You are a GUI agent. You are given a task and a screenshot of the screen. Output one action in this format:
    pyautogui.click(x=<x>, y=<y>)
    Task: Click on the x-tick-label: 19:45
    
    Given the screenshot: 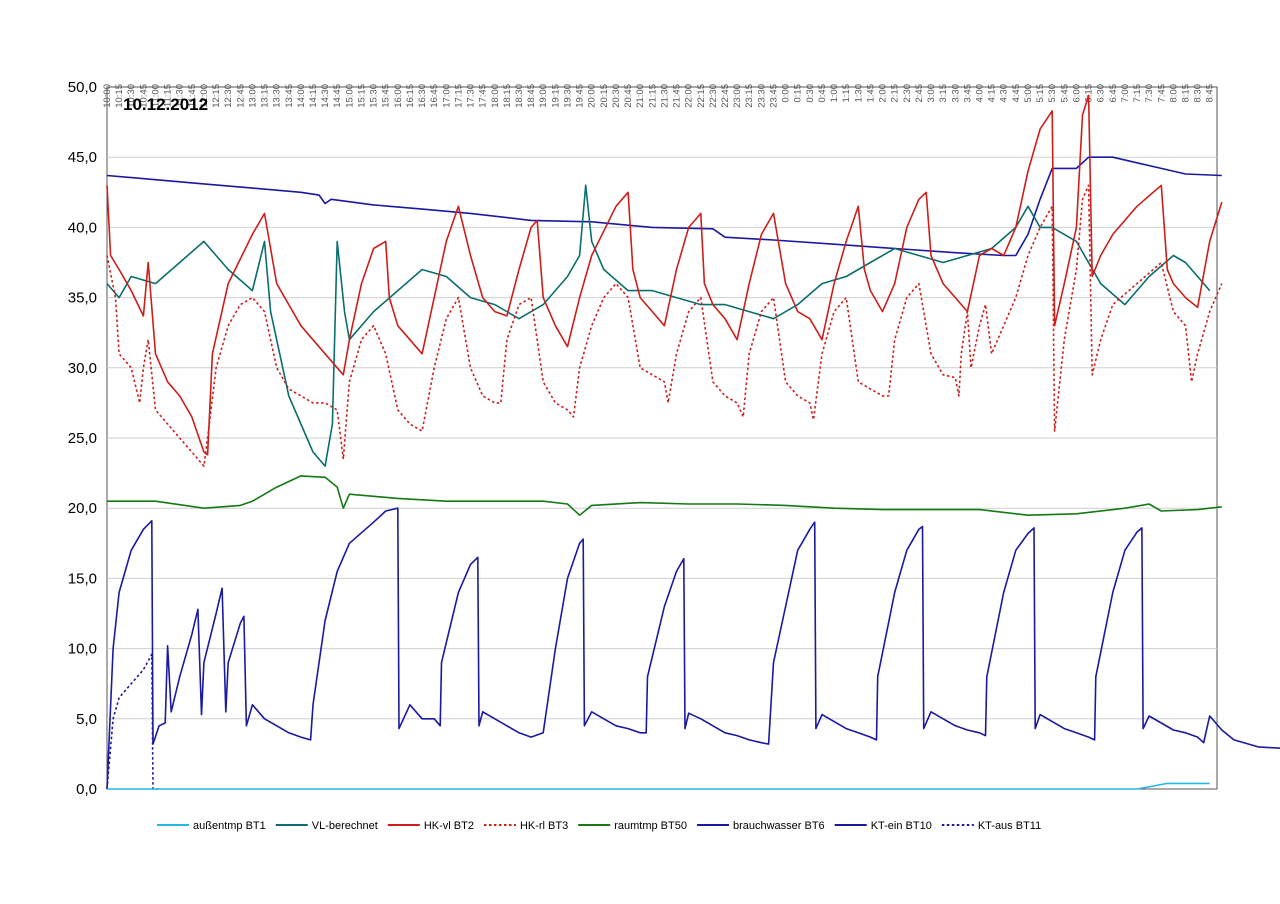 What is the action you would take?
    pyautogui.click(x=580, y=96)
    